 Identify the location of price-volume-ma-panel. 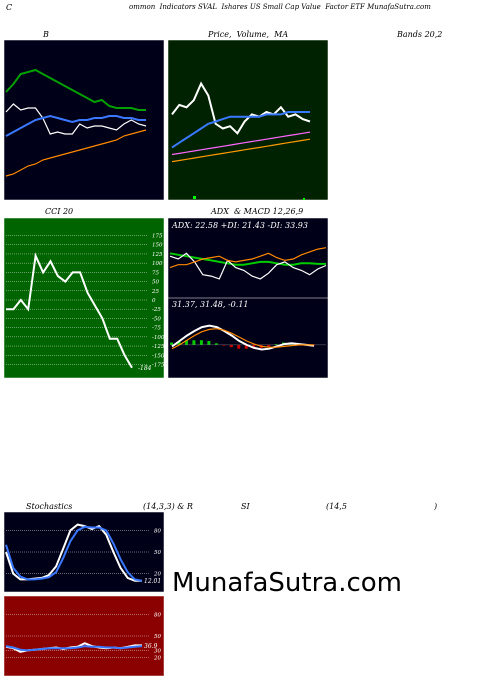
(248, 120).